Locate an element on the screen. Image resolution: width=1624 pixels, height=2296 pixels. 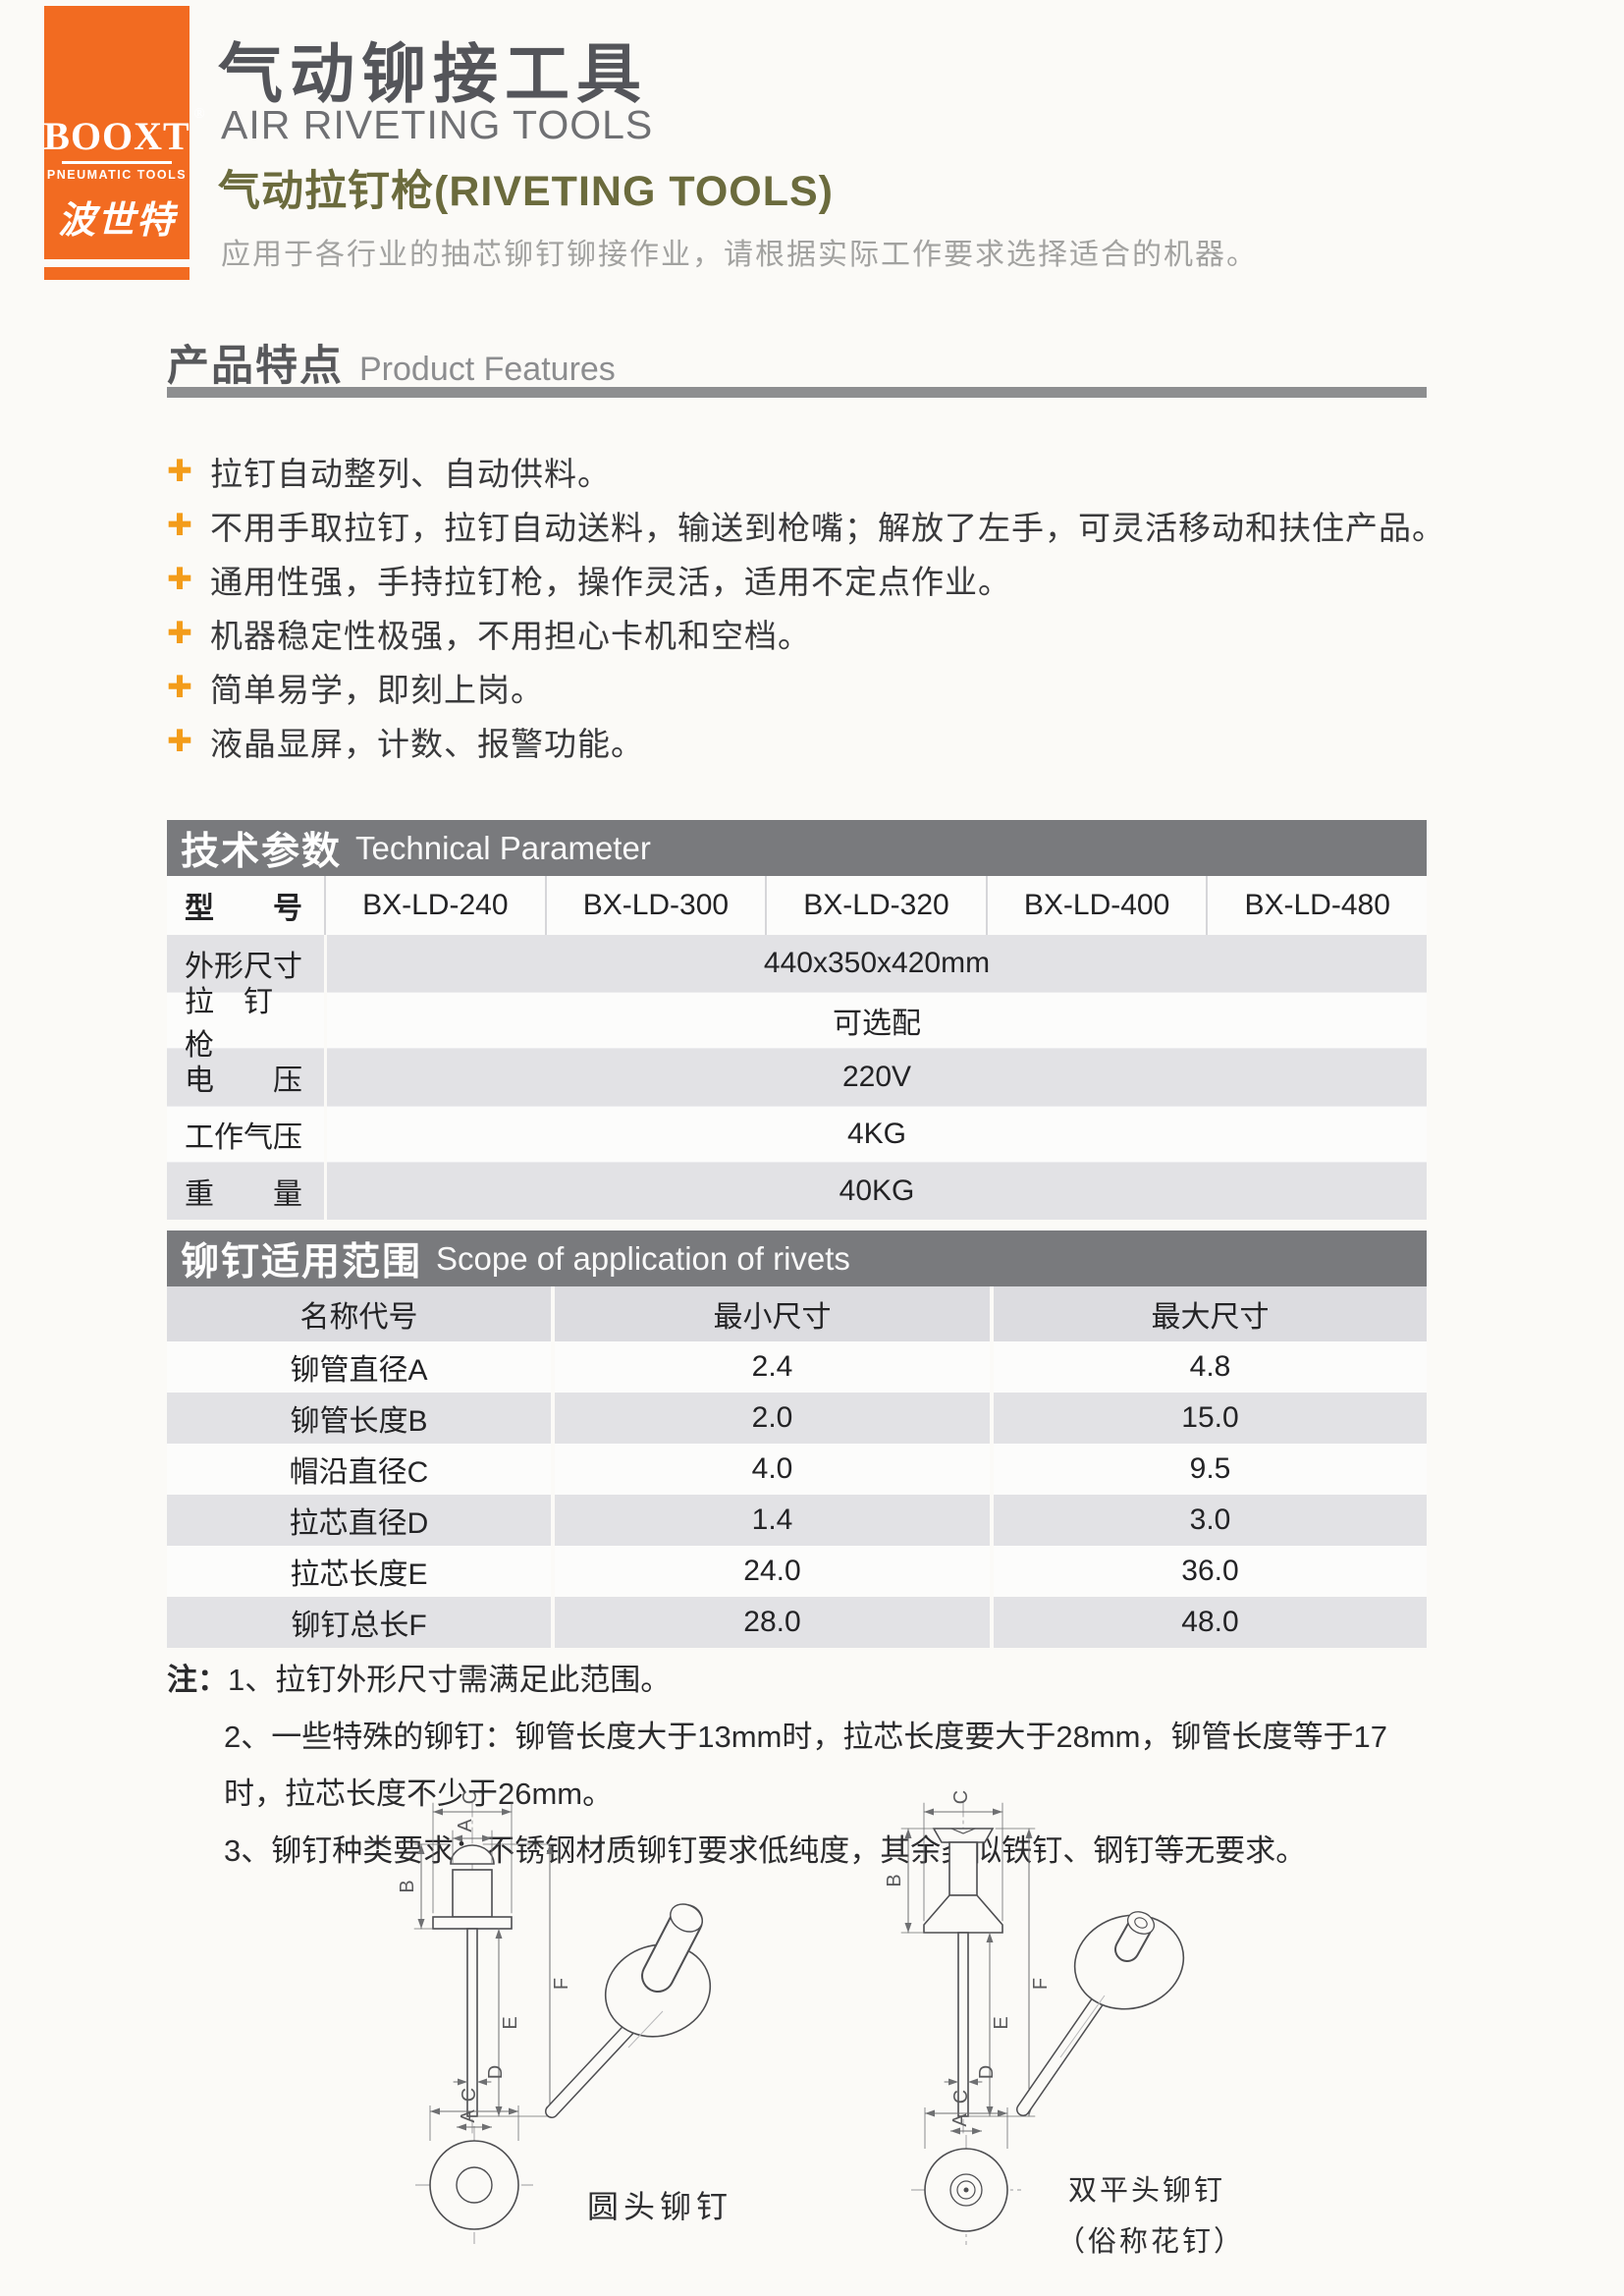
flat-head-rivet-3d-view is located at coordinates (1100, 2013).